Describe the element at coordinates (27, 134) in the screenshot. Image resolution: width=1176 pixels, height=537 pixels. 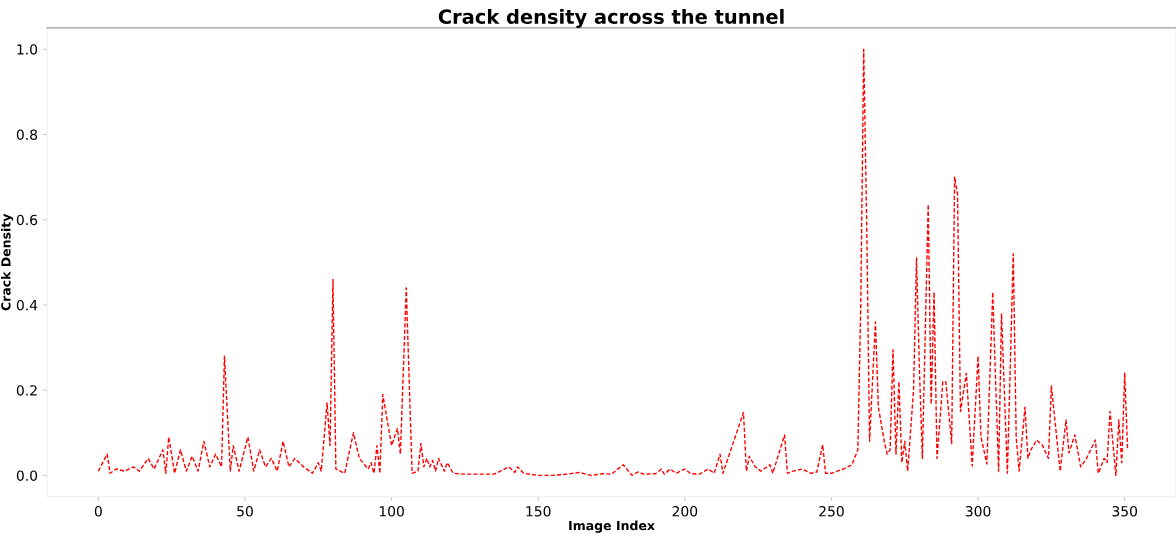
I see `y-tick-label: 0.8` at that location.